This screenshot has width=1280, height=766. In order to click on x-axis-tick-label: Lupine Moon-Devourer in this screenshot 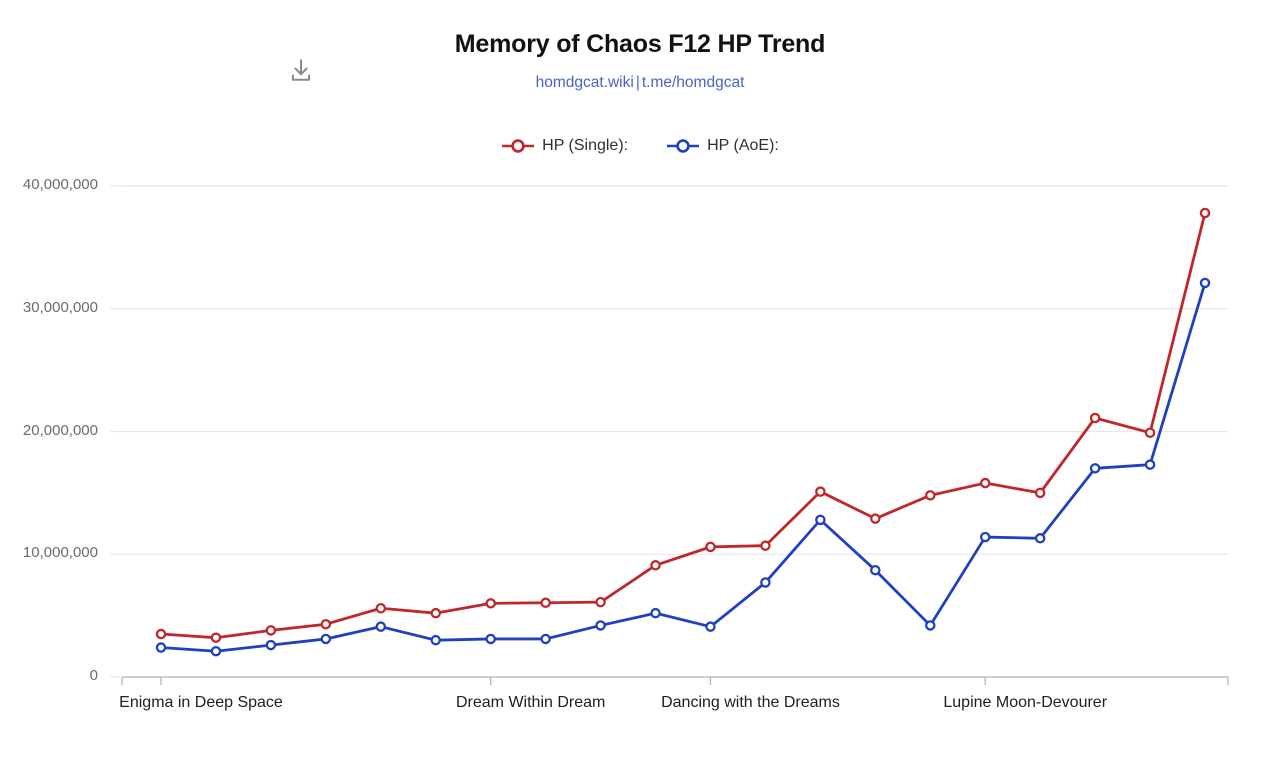, I will do `click(1025, 702)`.